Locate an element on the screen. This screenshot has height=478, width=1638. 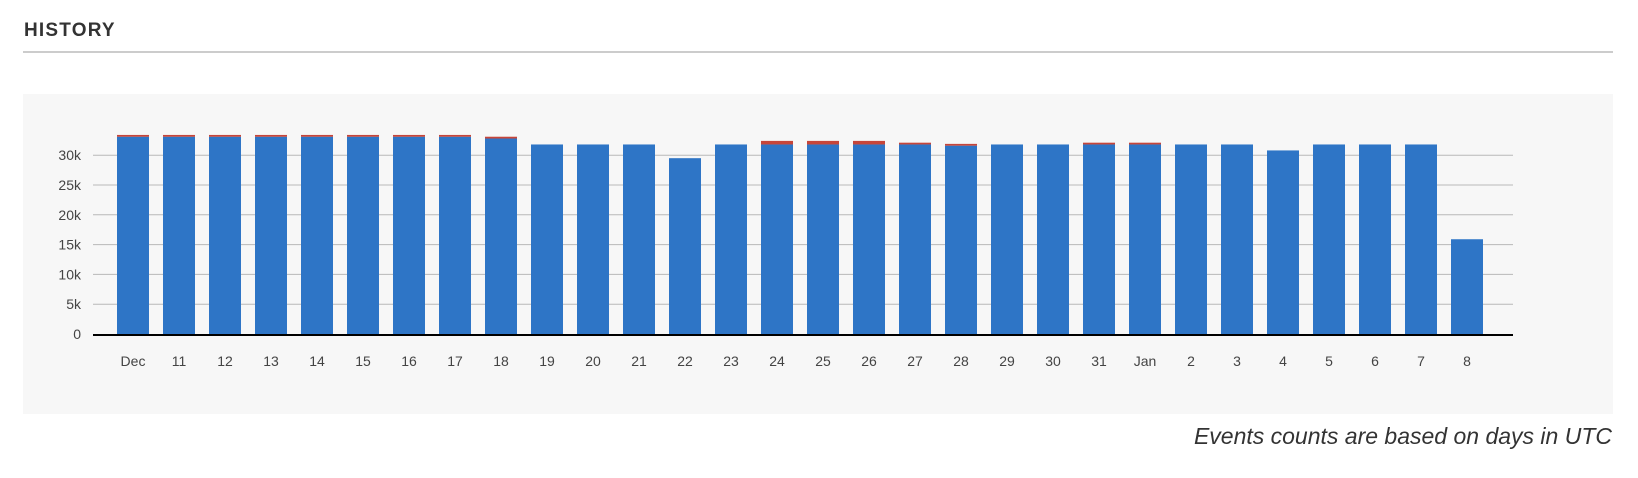
x-tick-label: 2 is located at coordinates (1191, 361).